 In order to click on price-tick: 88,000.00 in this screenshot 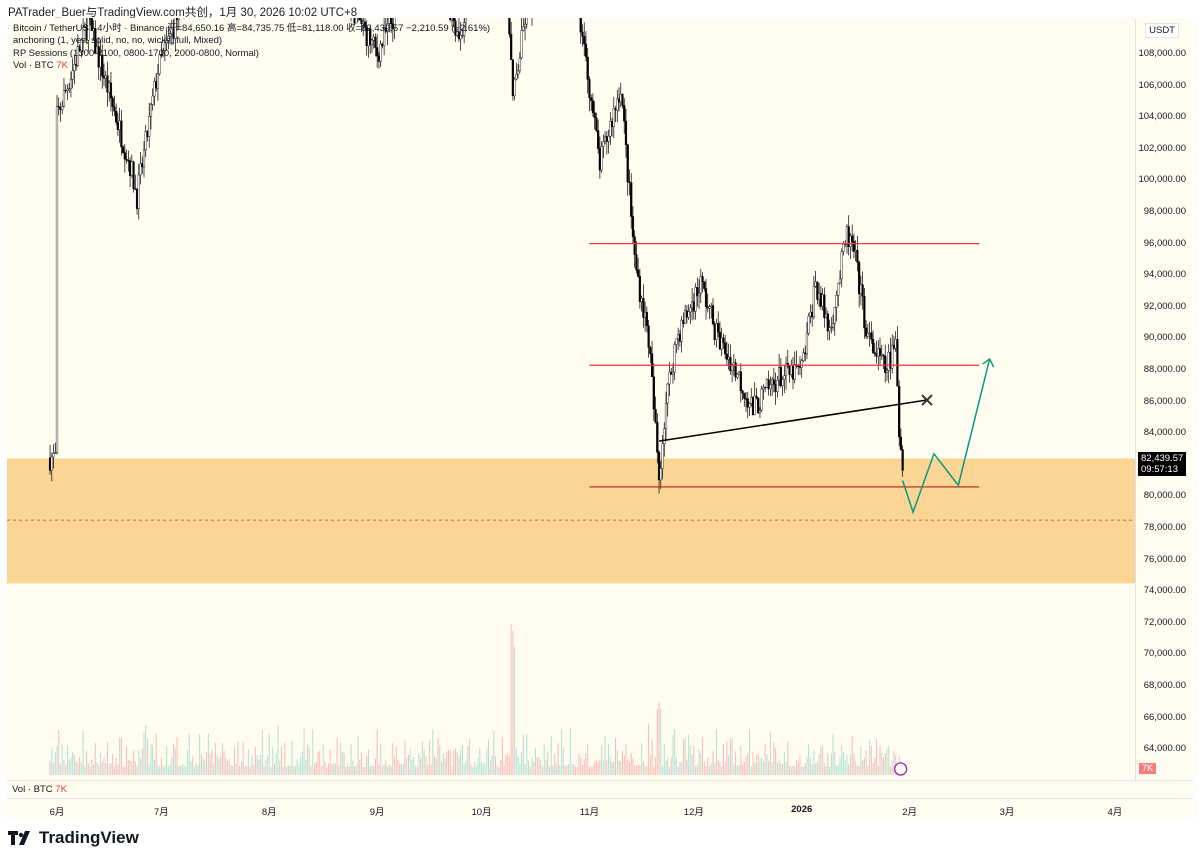, I will do `click(1164, 369)`.